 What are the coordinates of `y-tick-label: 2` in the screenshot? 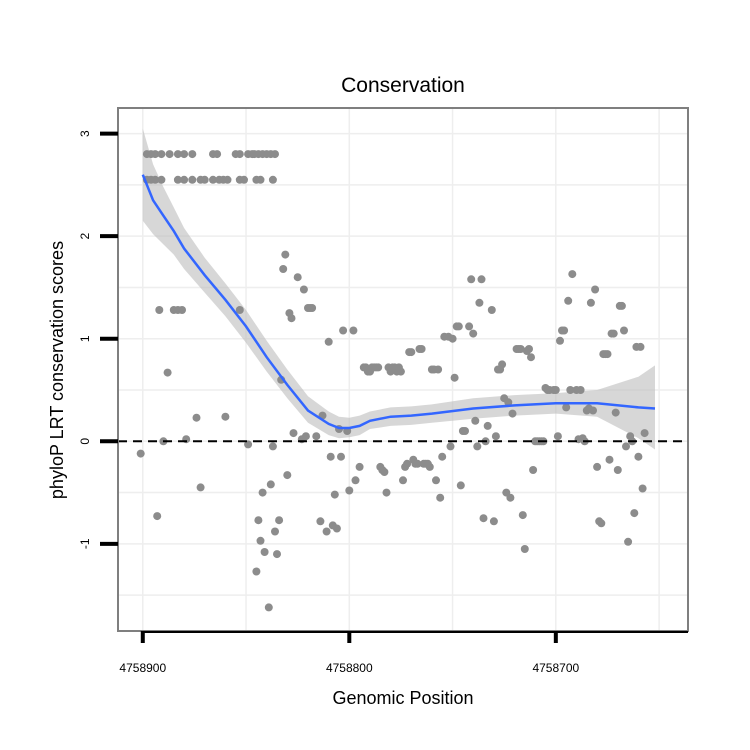 It's located at (85, 236).